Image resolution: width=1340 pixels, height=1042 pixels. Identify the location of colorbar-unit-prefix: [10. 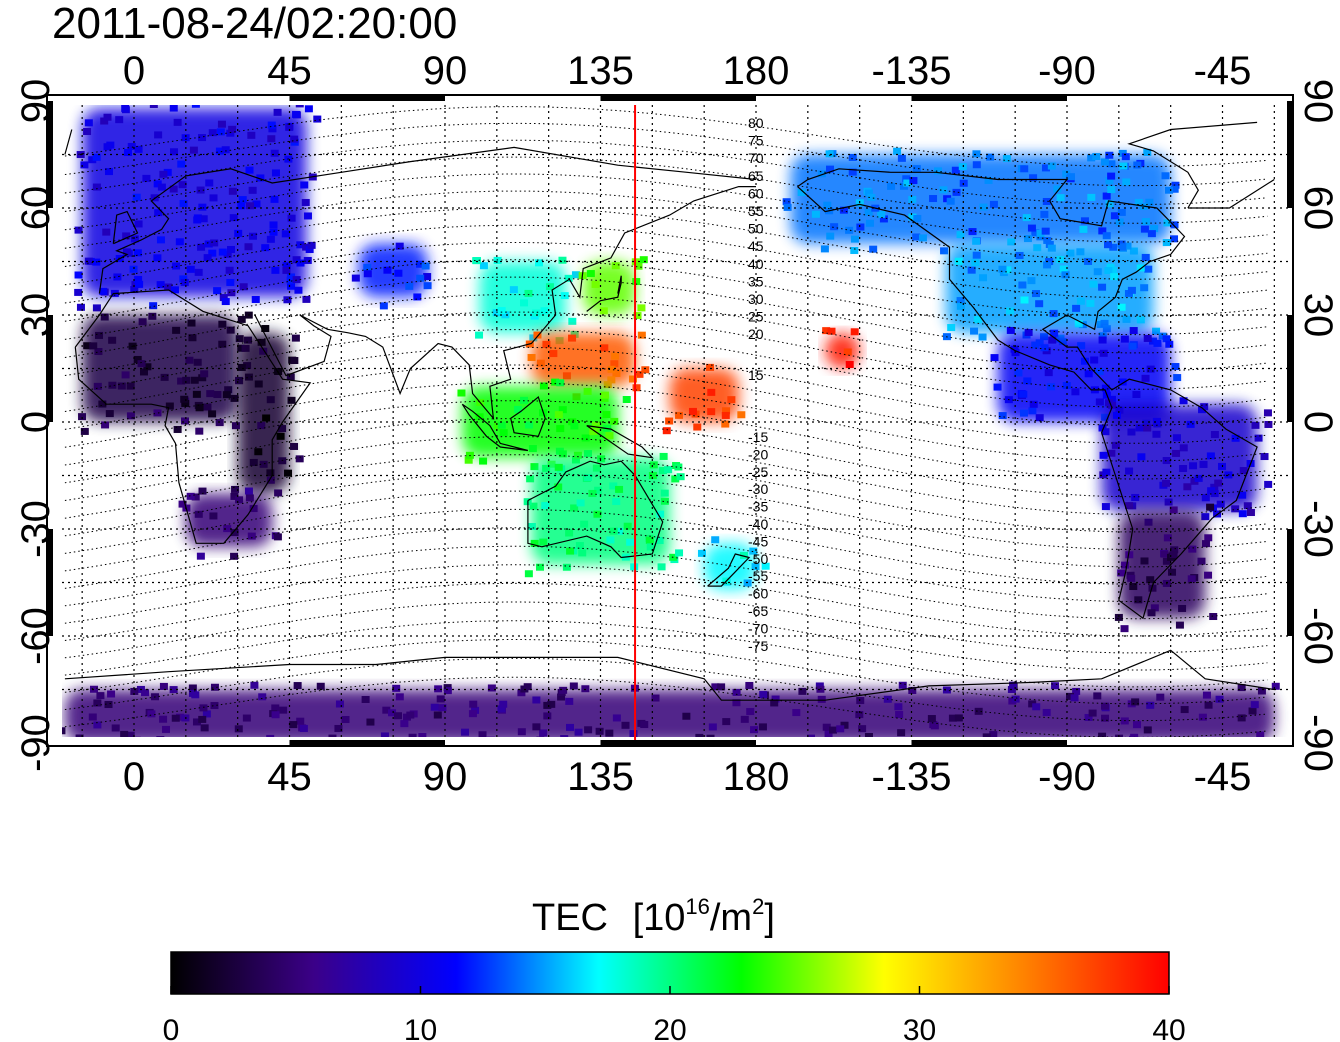
(659, 918).